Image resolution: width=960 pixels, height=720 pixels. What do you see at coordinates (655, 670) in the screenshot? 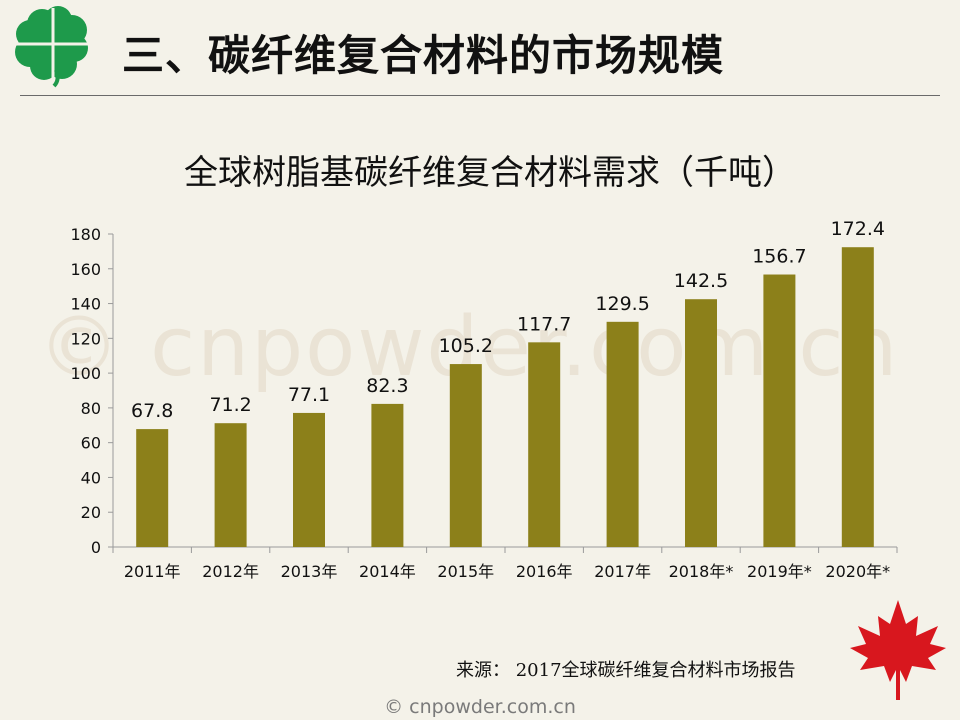
I see `source-value: 2017全球碳纤维复合材料市场报告` at bounding box center [655, 670].